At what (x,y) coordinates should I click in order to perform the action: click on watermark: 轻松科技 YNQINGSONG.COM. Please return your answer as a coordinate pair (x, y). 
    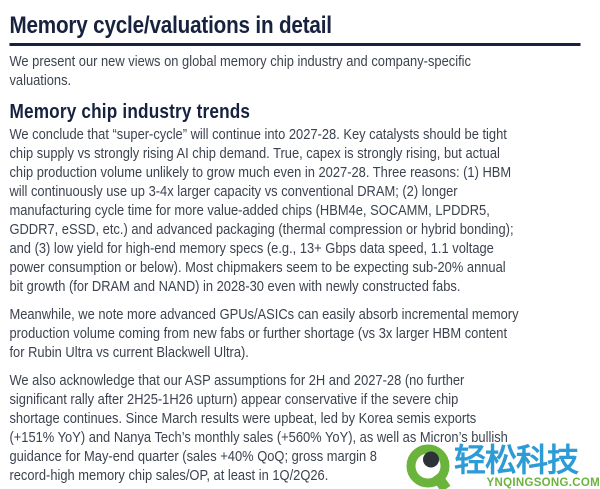
    Looking at the image, I should click on (501, 466).